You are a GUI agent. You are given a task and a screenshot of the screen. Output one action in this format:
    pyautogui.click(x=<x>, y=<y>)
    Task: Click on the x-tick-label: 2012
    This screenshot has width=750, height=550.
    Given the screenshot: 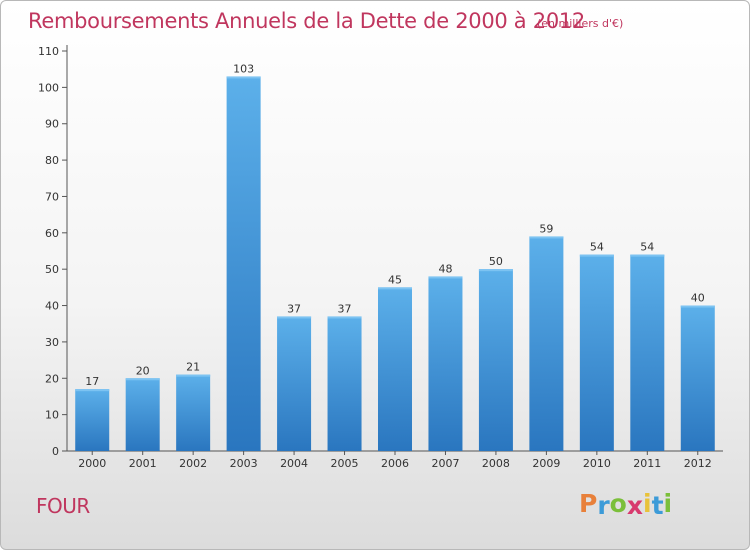 What is the action you would take?
    pyautogui.click(x=698, y=463)
    